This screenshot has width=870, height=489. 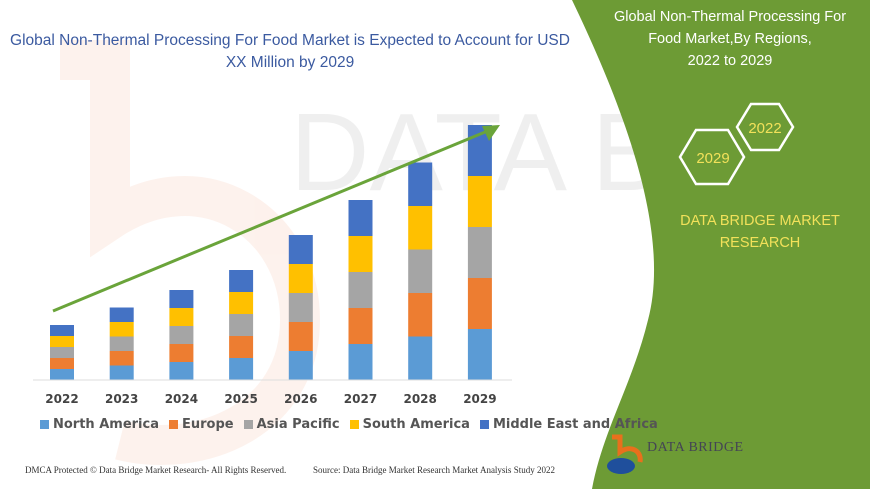 What do you see at coordinates (208, 424) in the screenshot?
I see `legend-label: Europe` at bounding box center [208, 424].